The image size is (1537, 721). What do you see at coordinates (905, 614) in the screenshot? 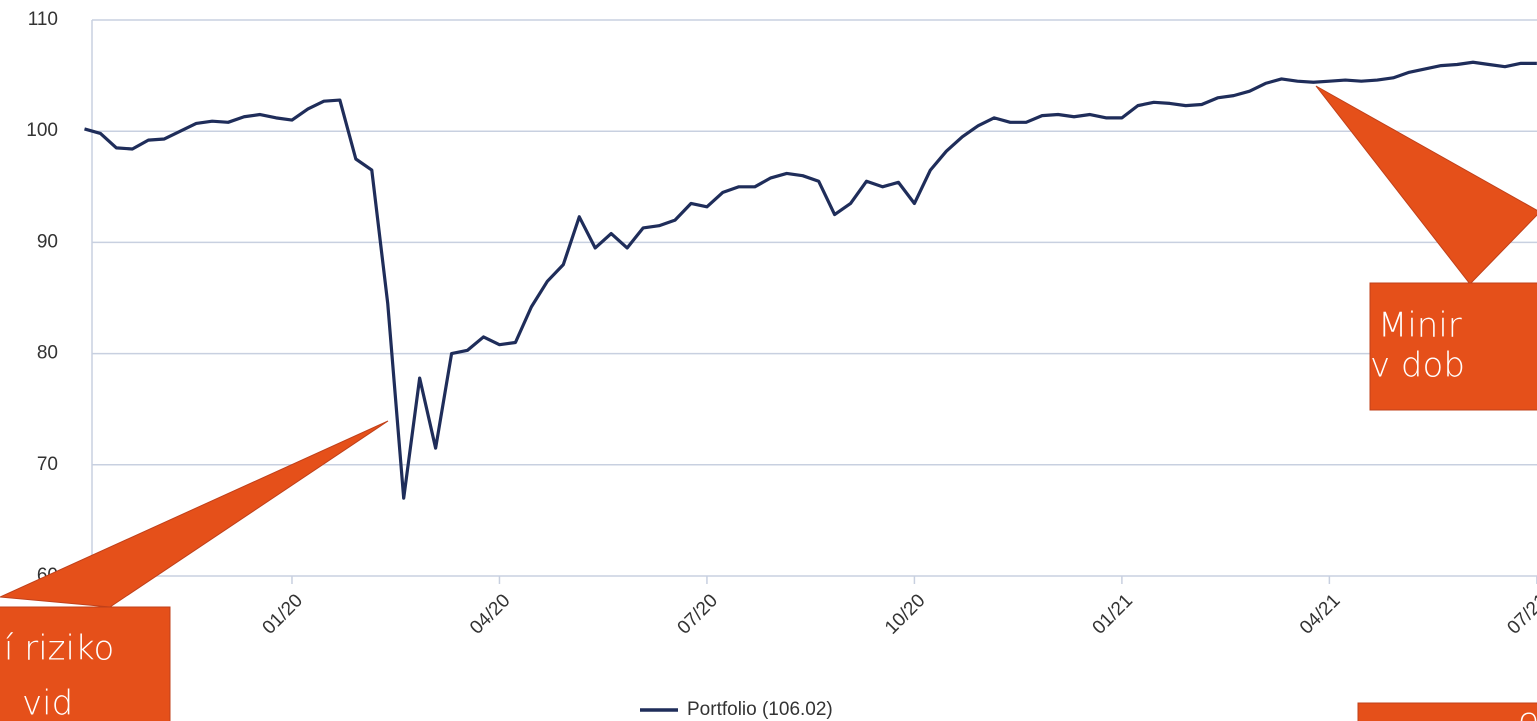
I see `x-tick-label: 10/20` at bounding box center [905, 614].